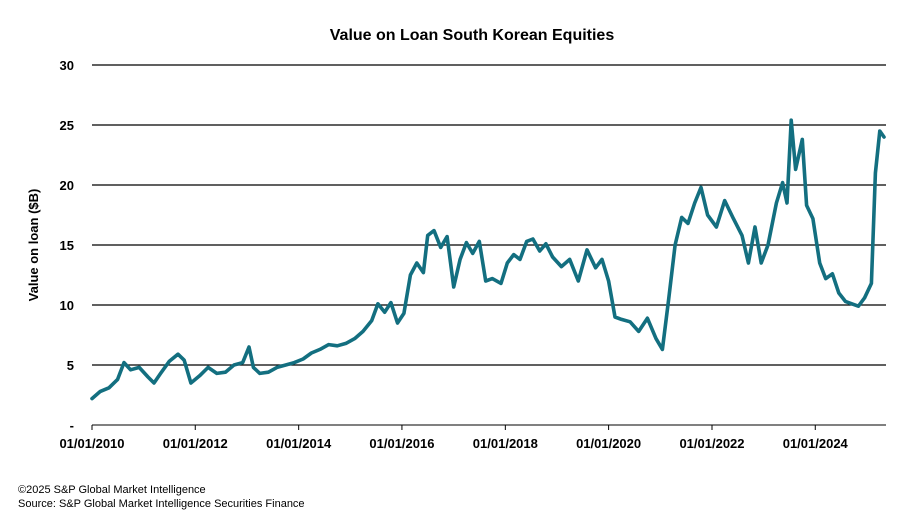 The image size is (903, 516). I want to click on copyright-note: ©2025 S&P Global Market Intelligence, so click(112, 490).